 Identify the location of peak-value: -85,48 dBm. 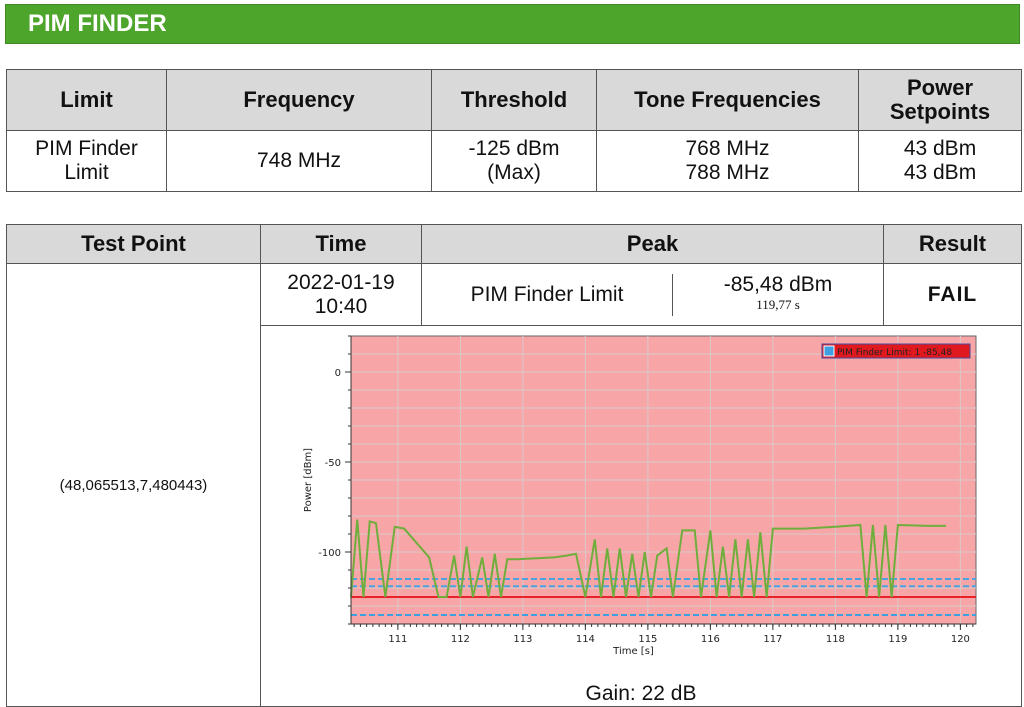
(778, 284).